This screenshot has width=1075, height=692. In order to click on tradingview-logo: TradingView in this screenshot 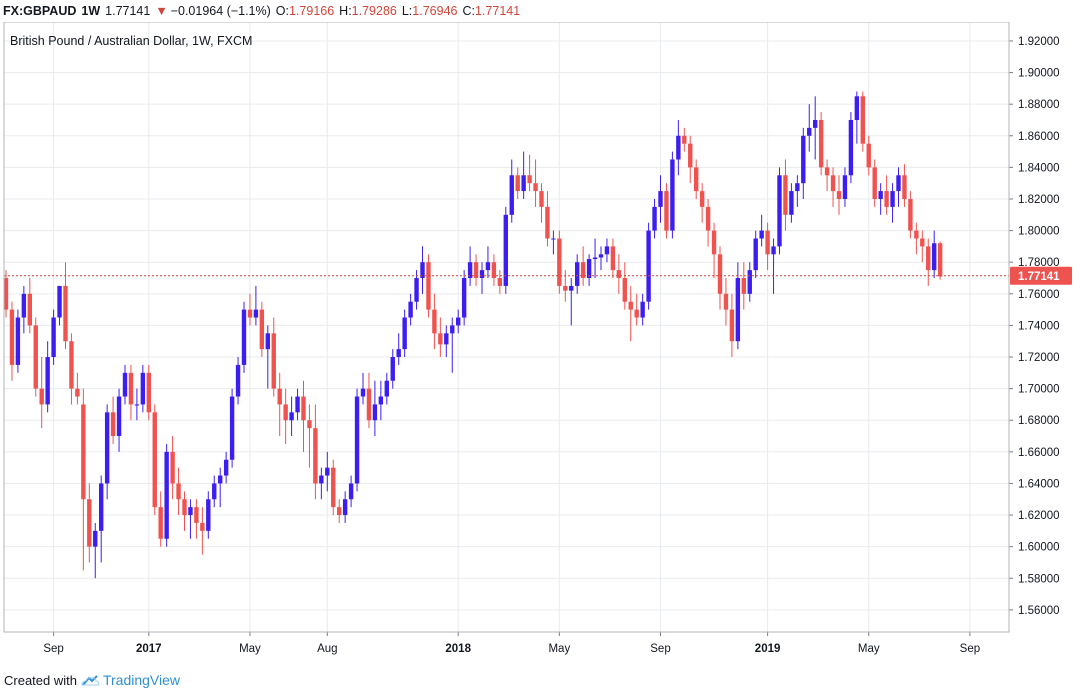, I will do `click(130, 680)`.